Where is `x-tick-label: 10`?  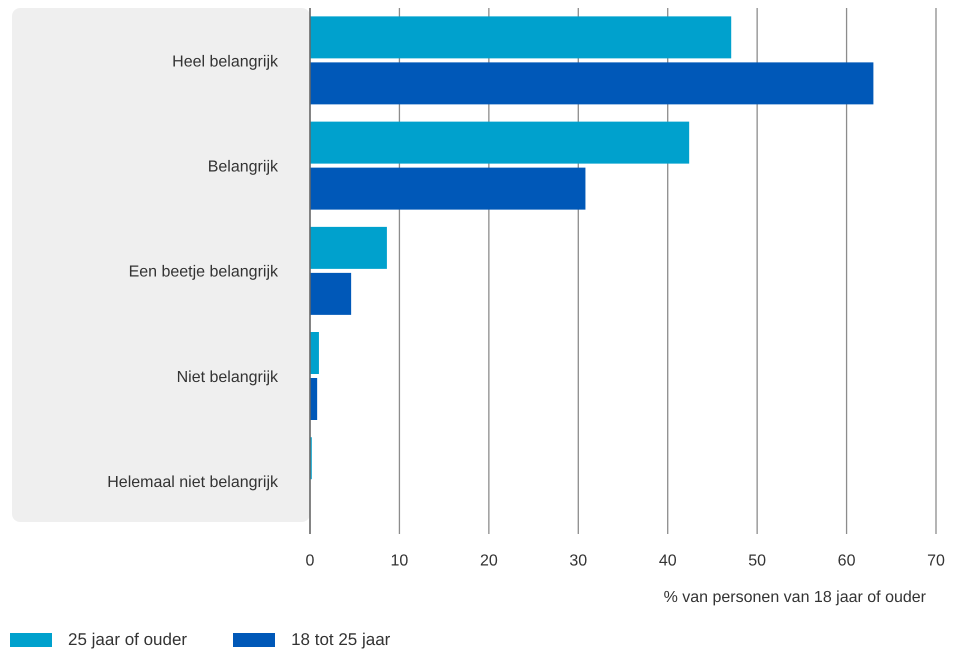 x-tick-label: 10 is located at coordinates (399, 561).